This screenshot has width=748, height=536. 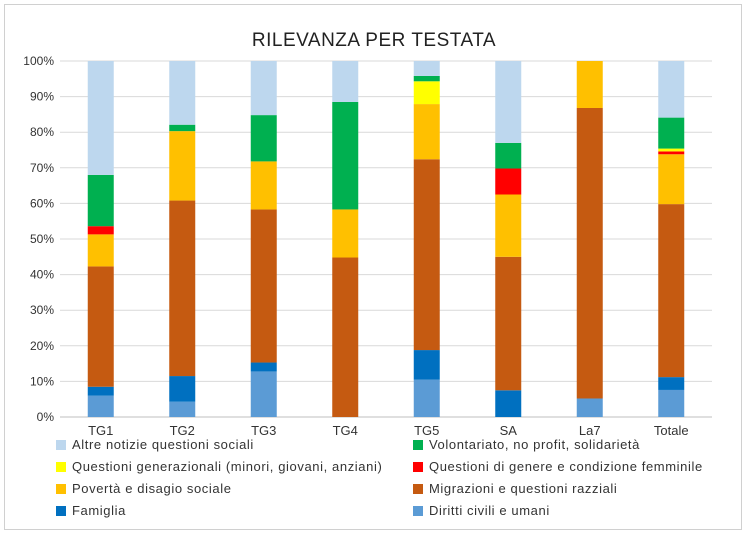 I want to click on y-tick-label: 60%, so click(x=42, y=203).